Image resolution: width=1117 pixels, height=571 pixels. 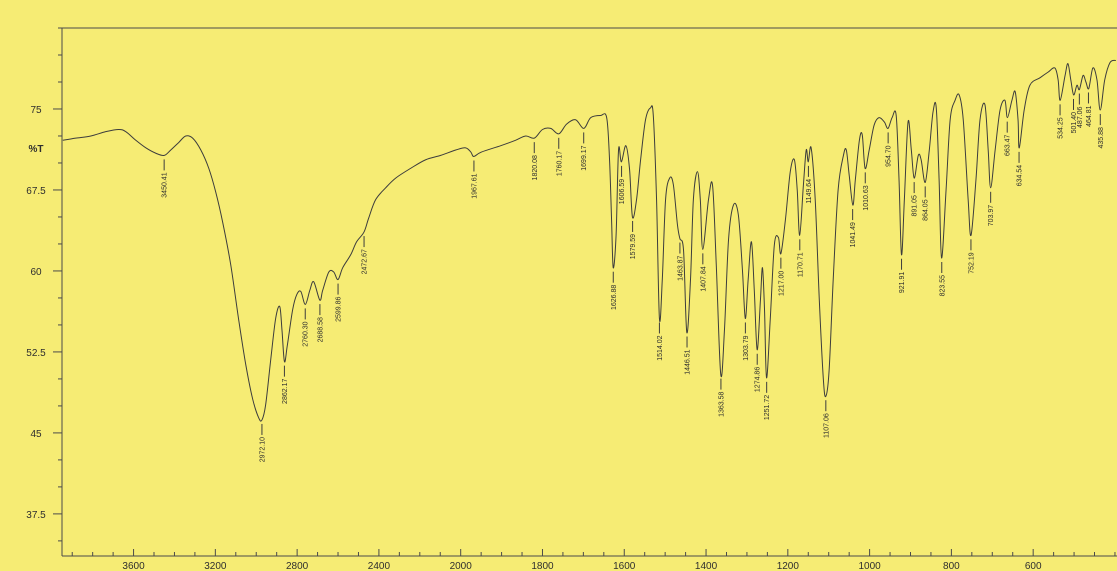 I want to click on peak-label: 501.40, so click(x=1074, y=123).